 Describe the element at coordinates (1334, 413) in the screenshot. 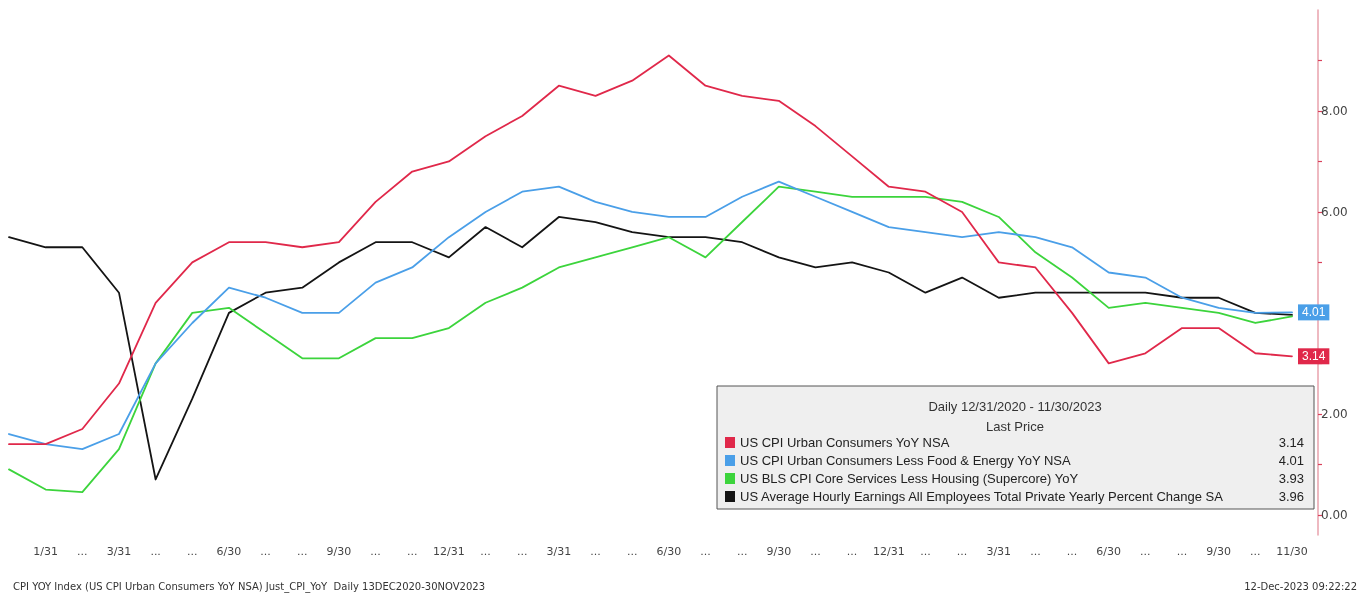

I see `y-tick-label: 2.00` at that location.